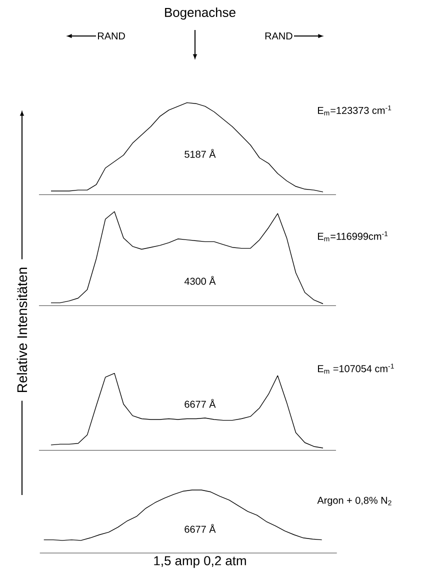 Image resolution: width=430 pixels, height=582 pixels. I want to click on annotation: 4300 Å, so click(200, 280).